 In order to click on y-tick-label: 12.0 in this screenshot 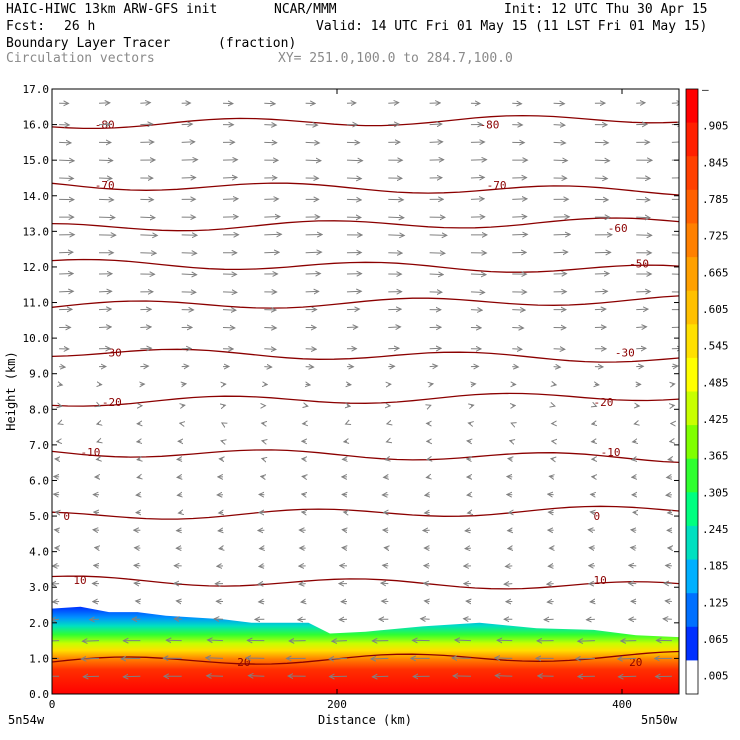, I will do `click(36, 267)`.